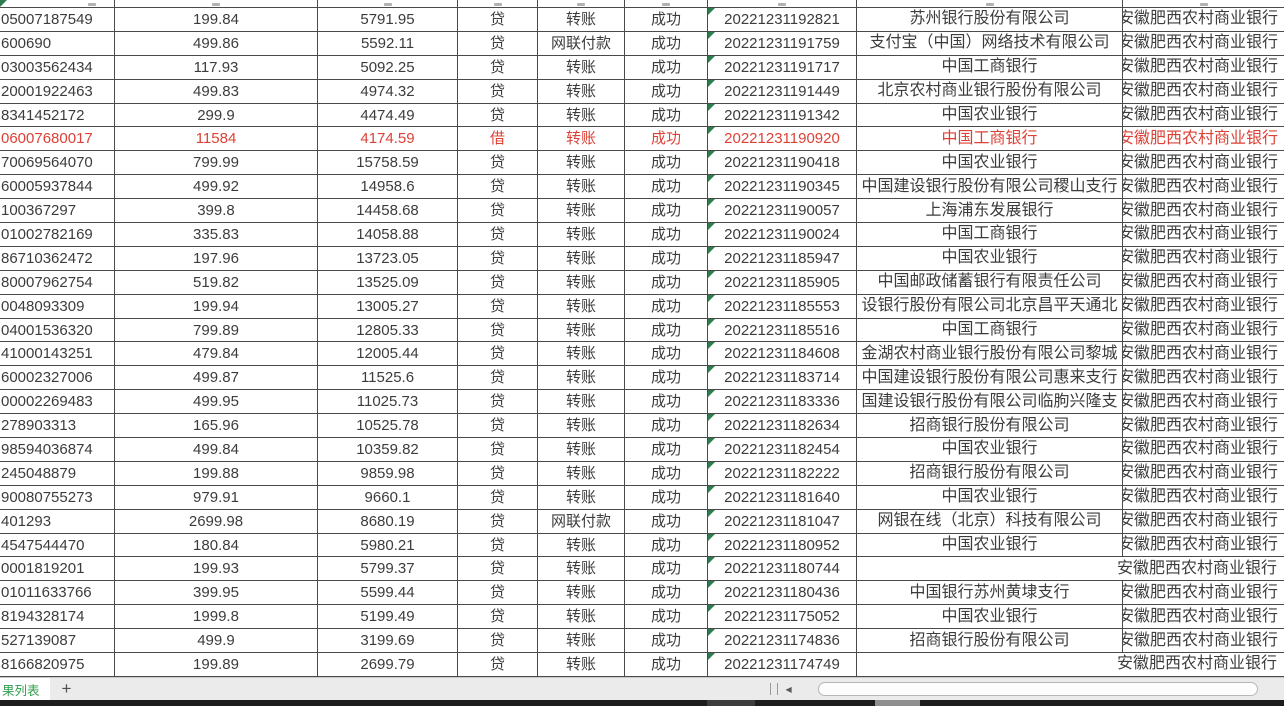 Image resolution: width=1284 pixels, height=706 pixels. Describe the element at coordinates (782, 258) in the screenshot. I see `cell-timestamp: 20221231185947` at that location.